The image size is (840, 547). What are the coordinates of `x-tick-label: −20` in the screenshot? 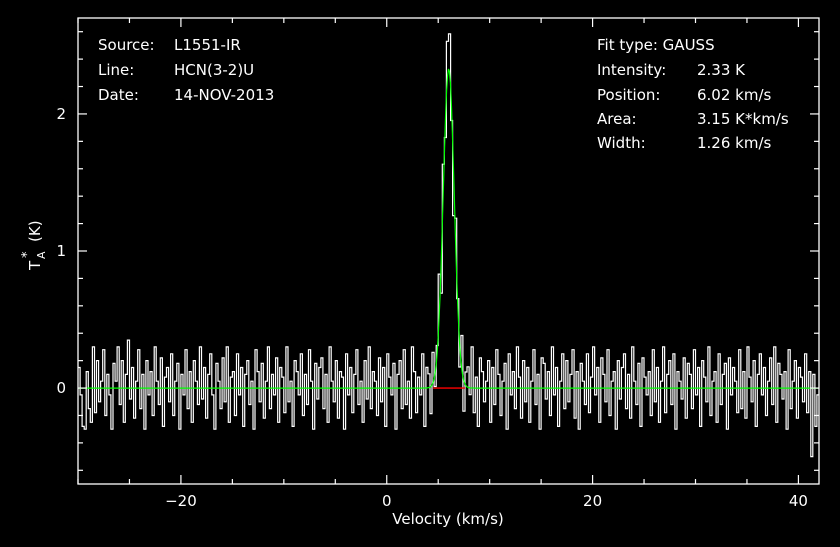 It's located at (181, 501).